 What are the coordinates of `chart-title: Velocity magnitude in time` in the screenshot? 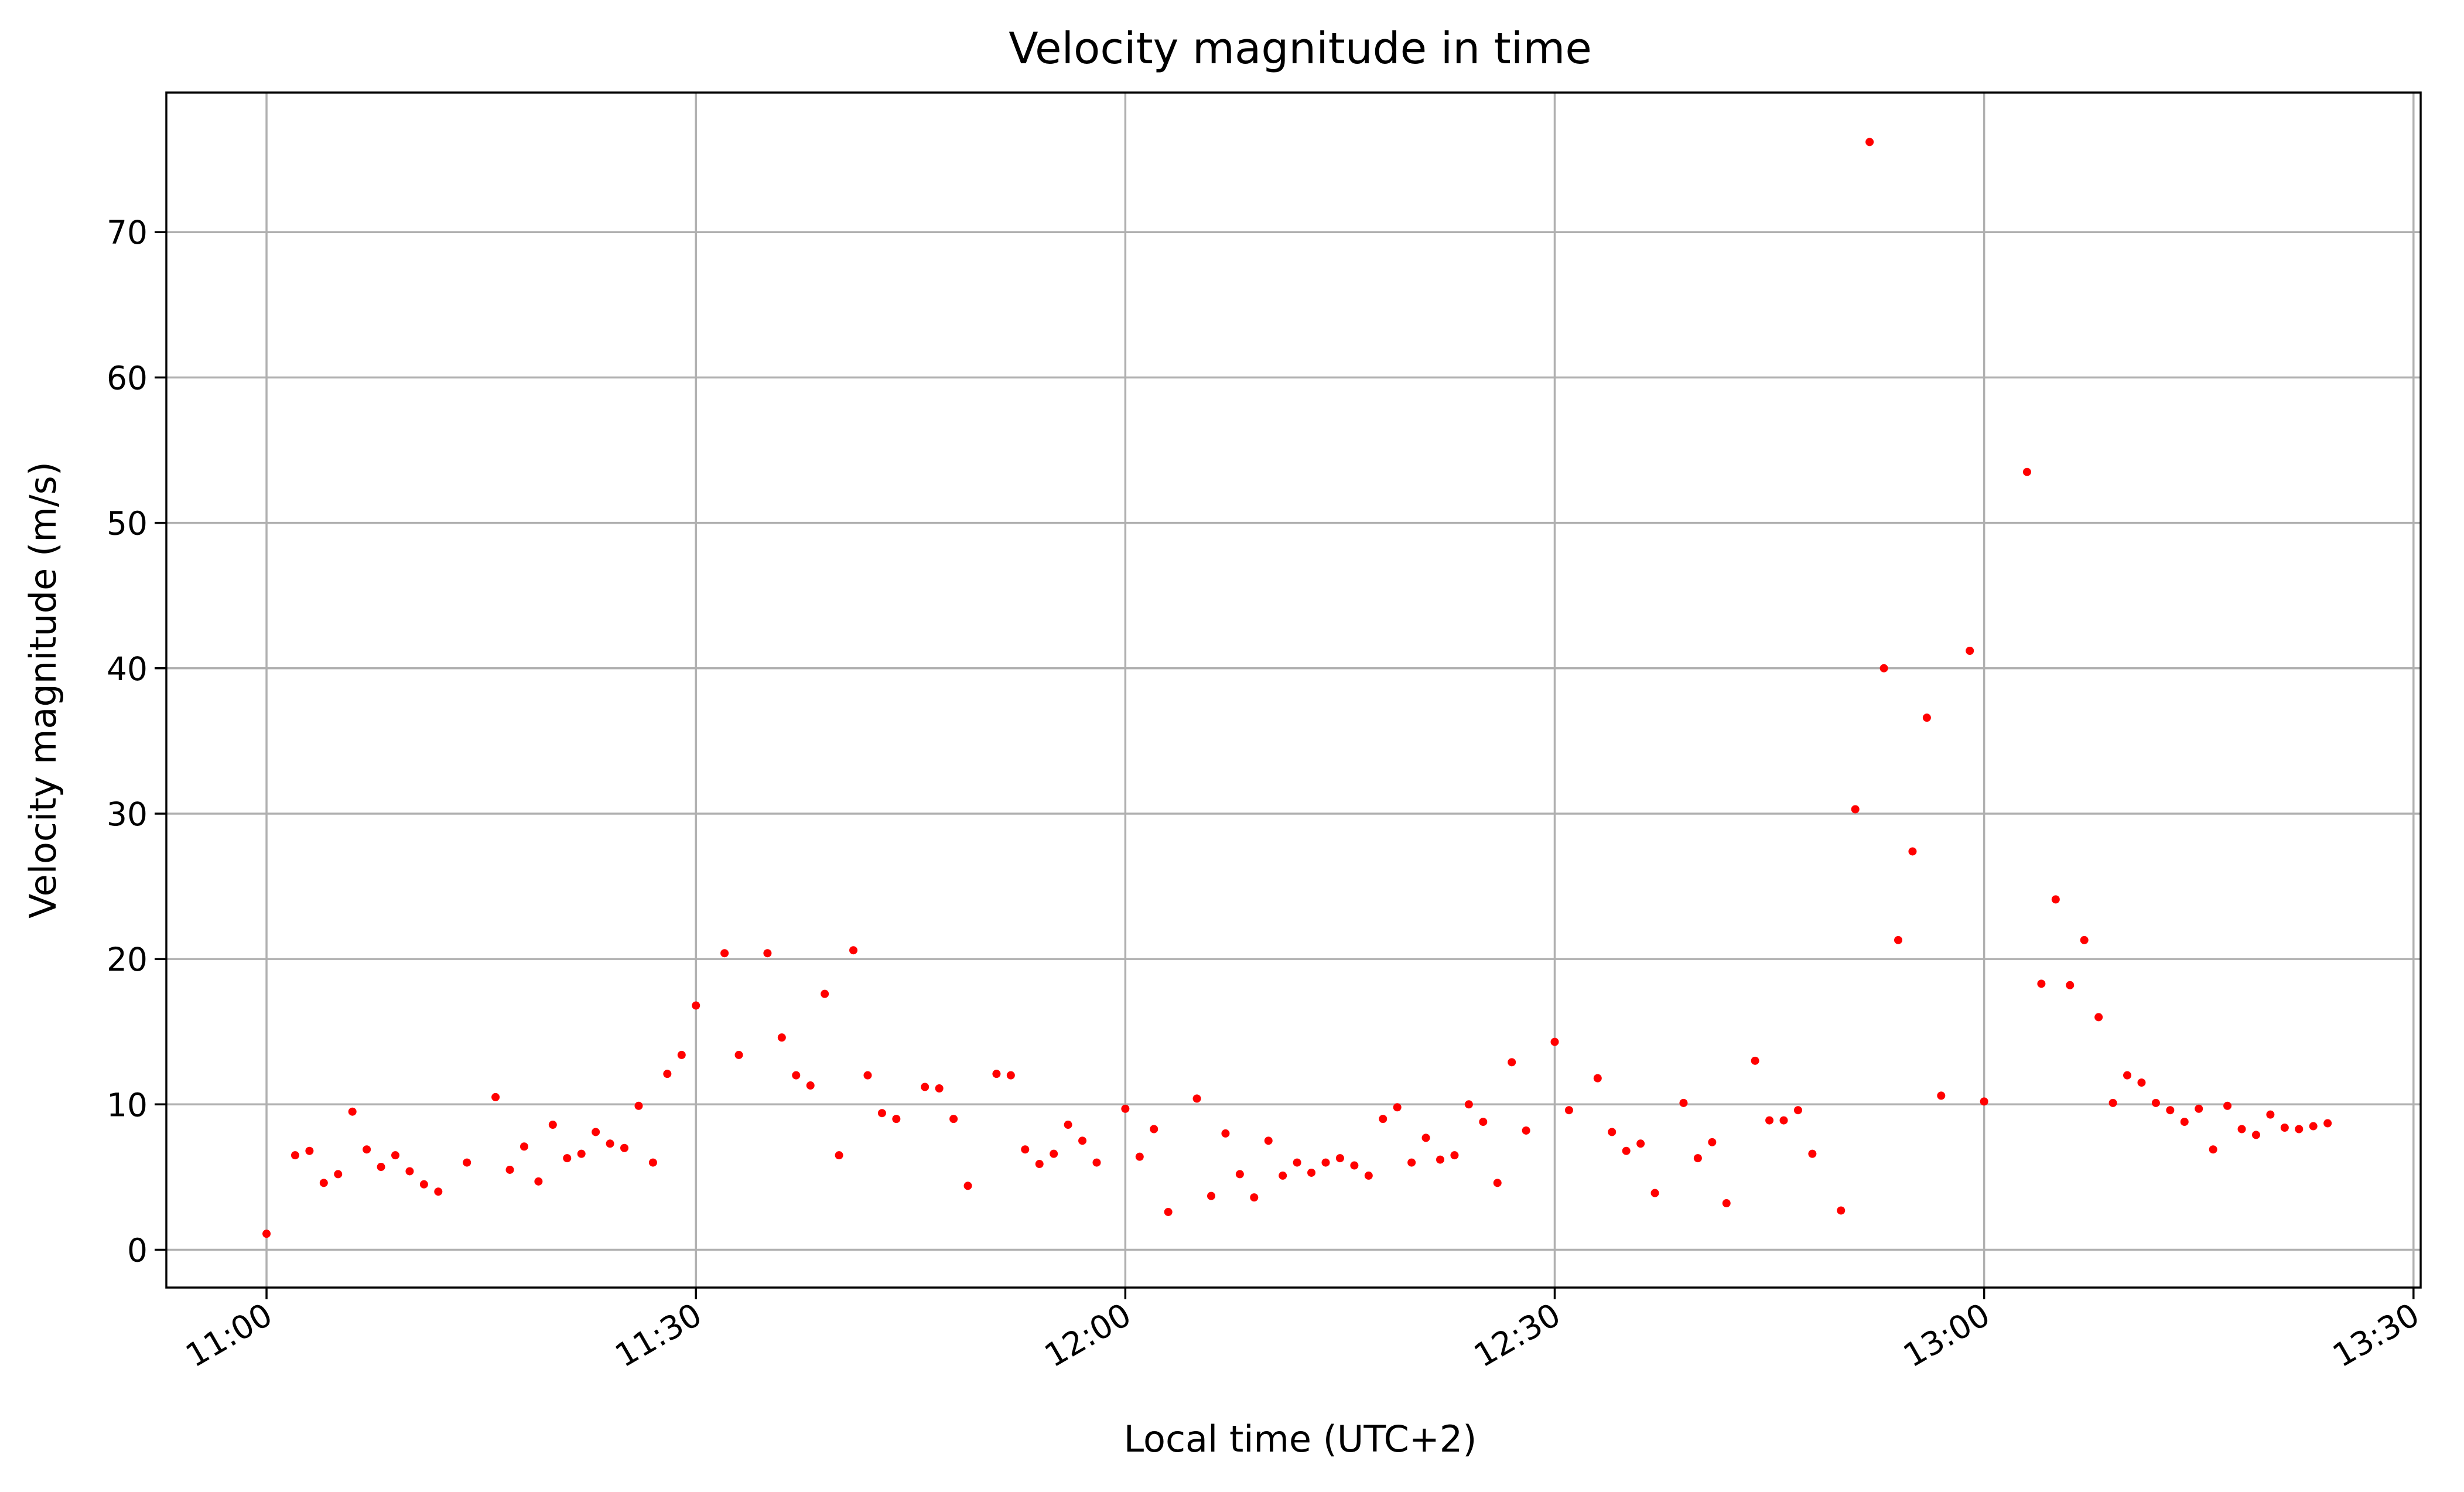 It's located at (1301, 48).